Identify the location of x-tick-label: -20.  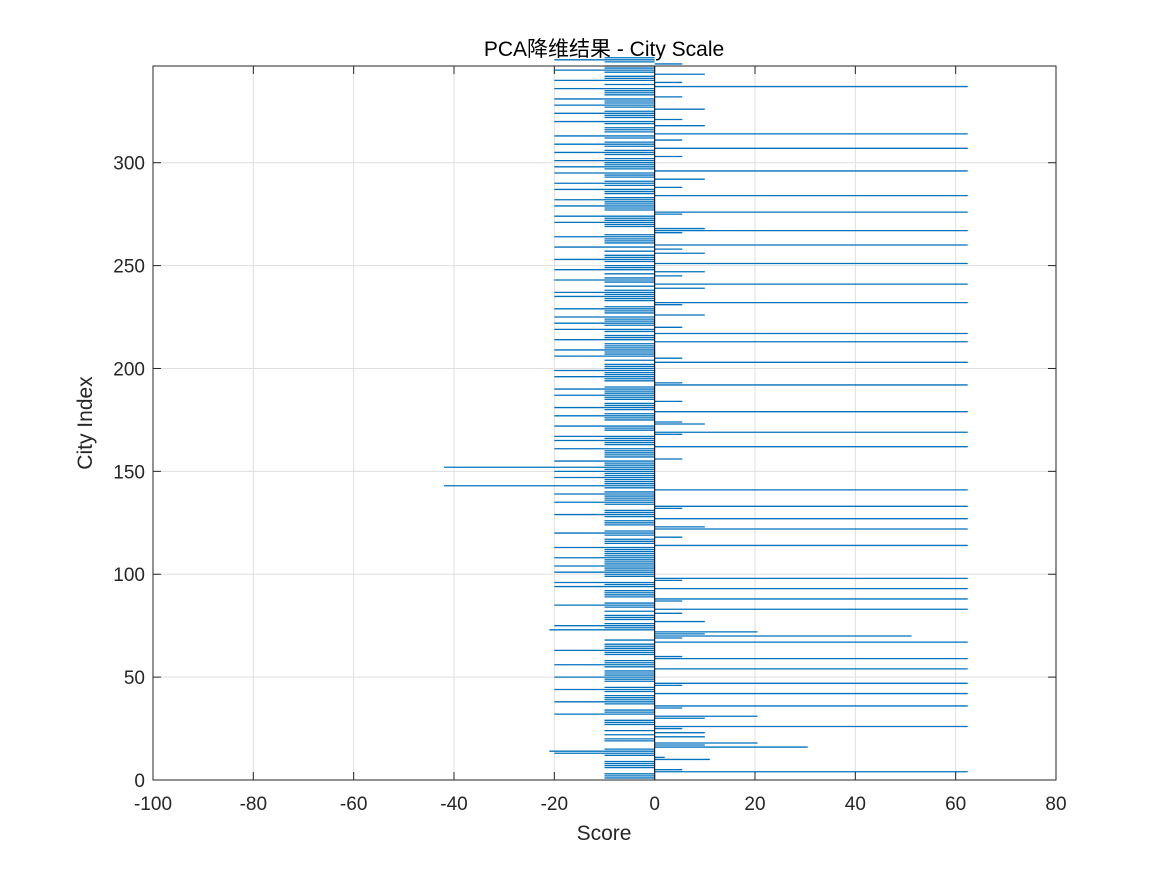
(554, 804).